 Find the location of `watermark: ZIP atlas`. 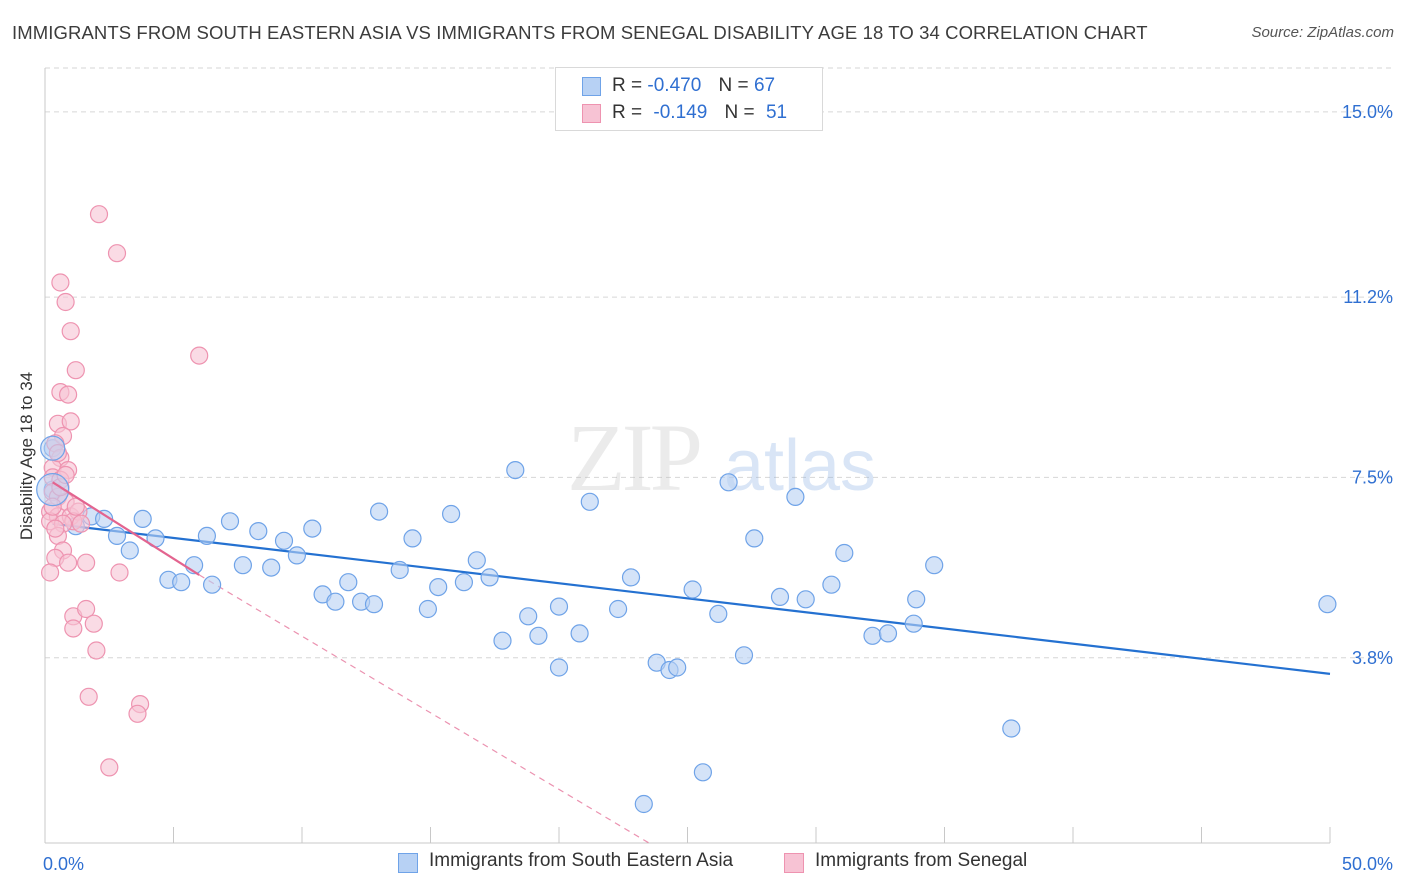

watermark: ZIP atlas is located at coordinates (721, 457).